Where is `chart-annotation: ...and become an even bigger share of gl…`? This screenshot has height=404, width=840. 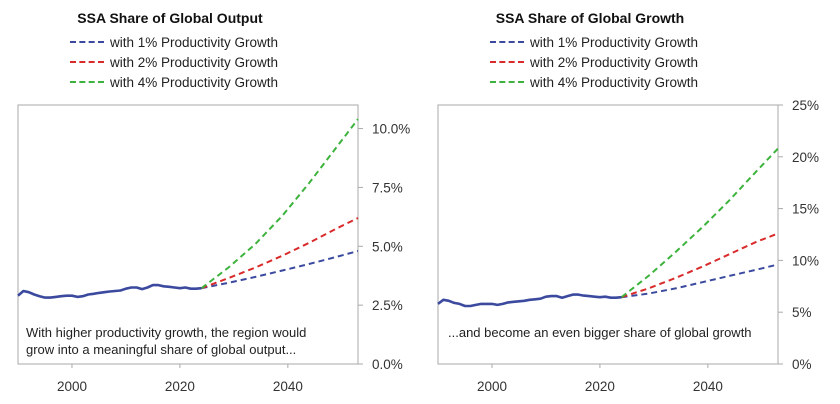
chart-annotation: ...and become an even bigger share of gl… is located at coordinates (600, 332).